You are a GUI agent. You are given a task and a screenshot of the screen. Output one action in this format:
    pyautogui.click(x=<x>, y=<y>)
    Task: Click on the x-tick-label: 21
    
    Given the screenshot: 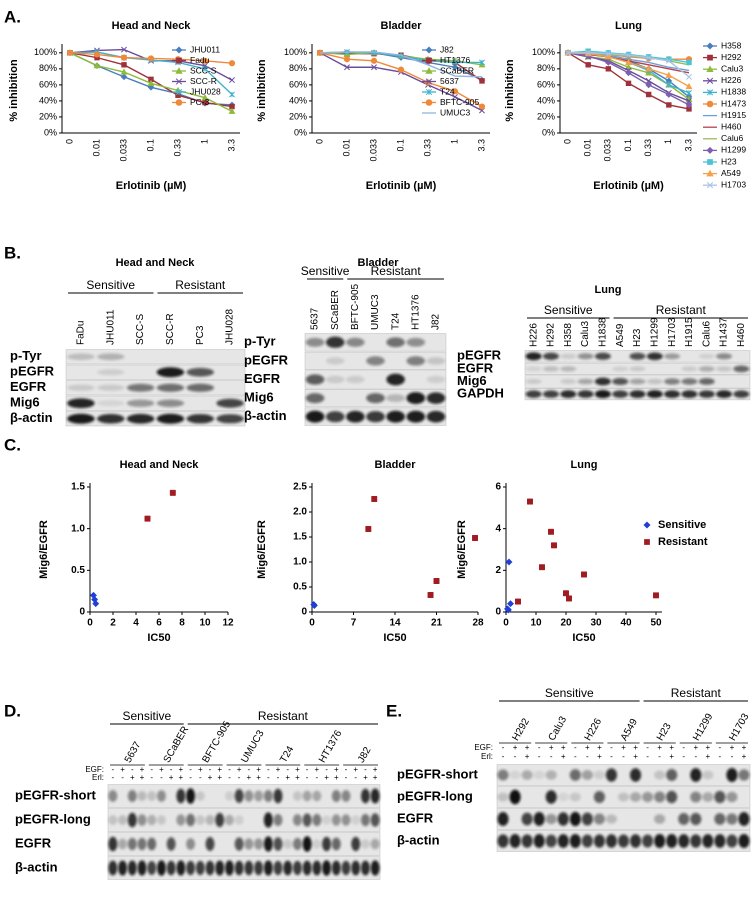 What is the action you would take?
    pyautogui.click(x=437, y=623)
    